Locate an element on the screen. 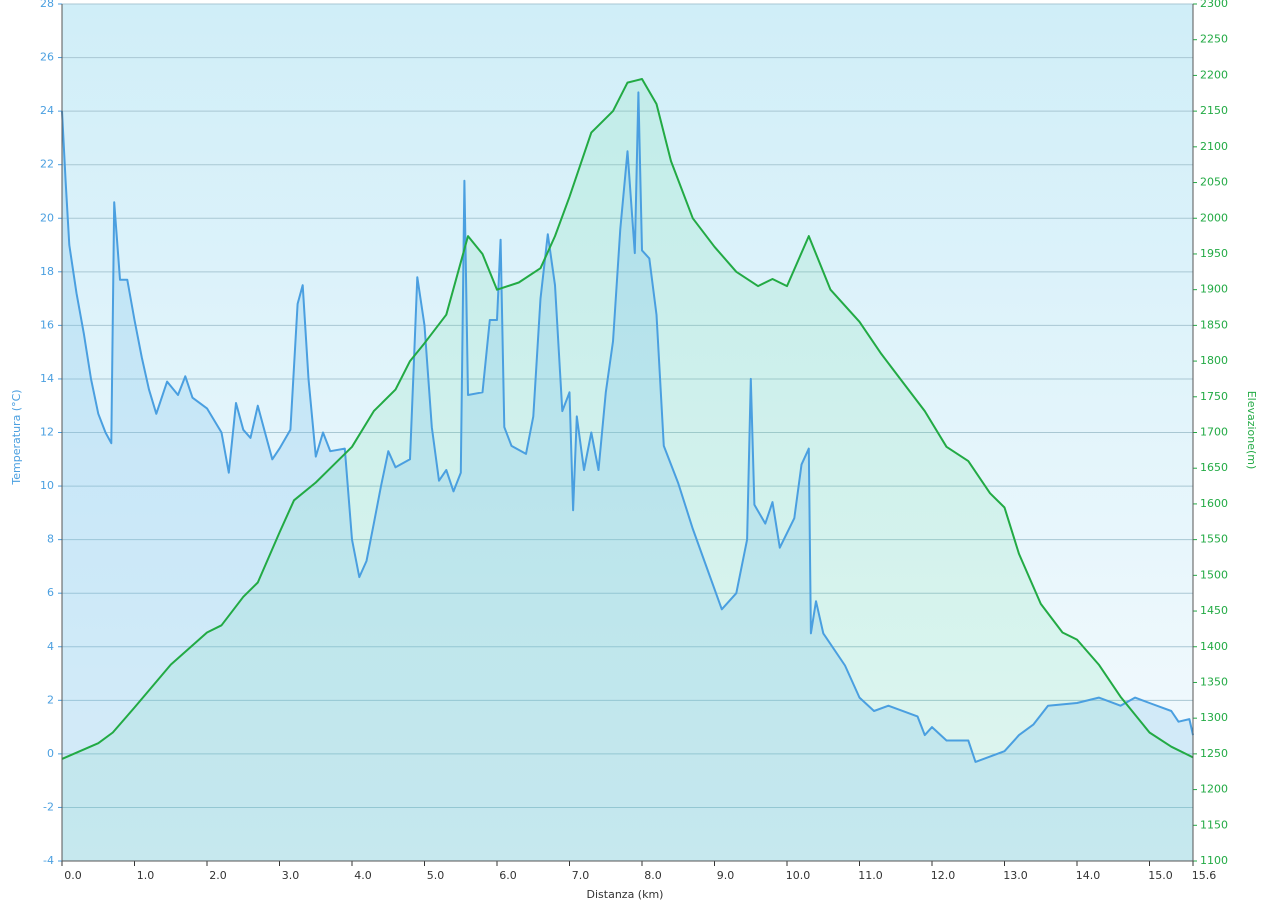 Image resolution: width=1268 pixels, height=908 pixels. y2-tick-label: 1550 is located at coordinates (1214, 539).